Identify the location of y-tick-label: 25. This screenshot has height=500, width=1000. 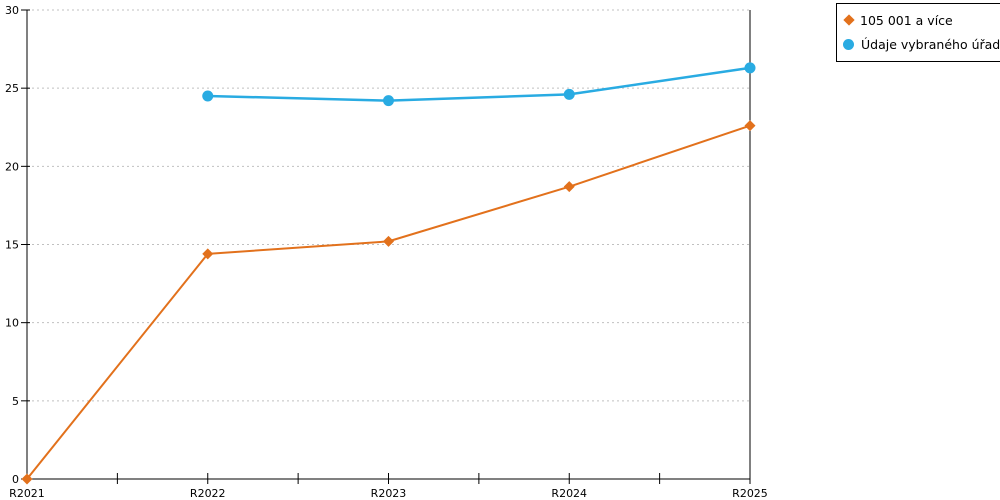
(12, 88).